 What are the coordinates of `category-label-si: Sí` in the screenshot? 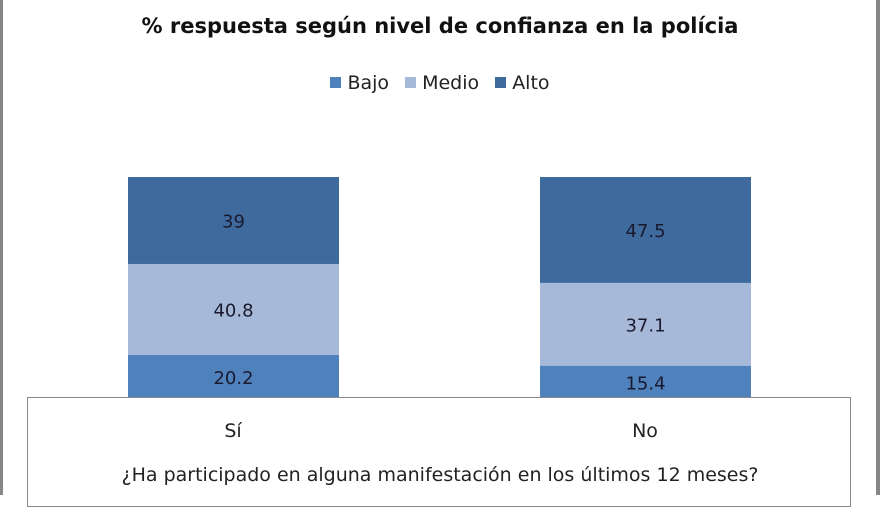 It's located at (233, 431).